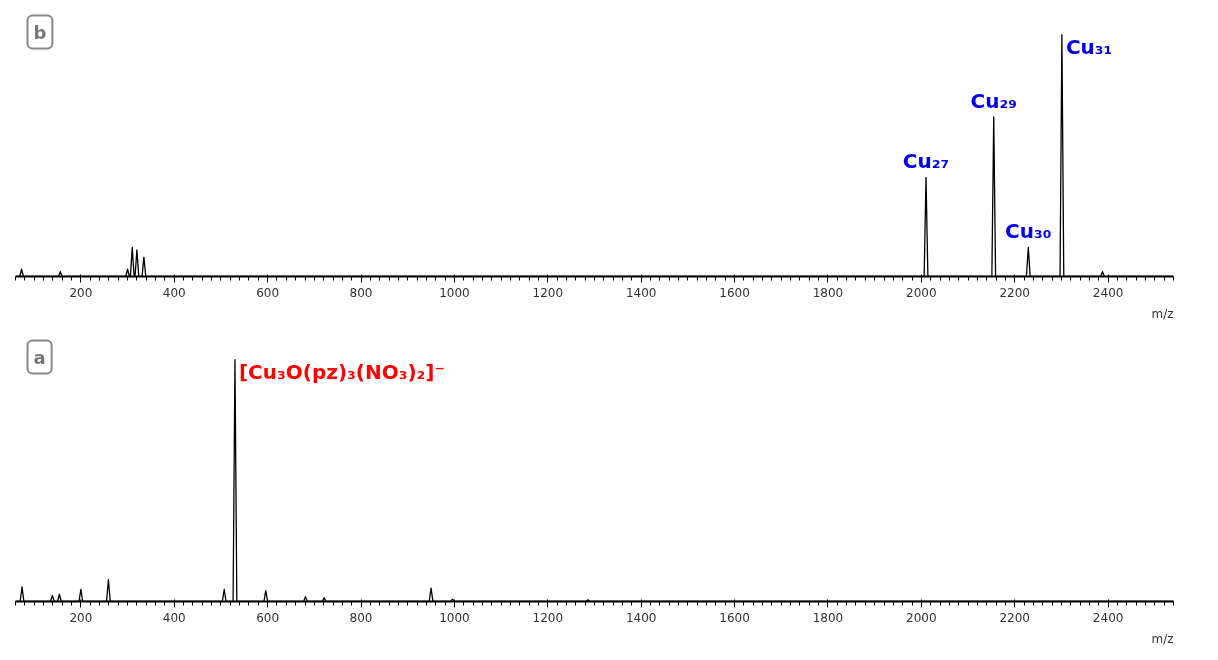  I want to click on annotation: [Cu₃O(pz)₃(NO₃)₂]⁻, so click(342, 371).